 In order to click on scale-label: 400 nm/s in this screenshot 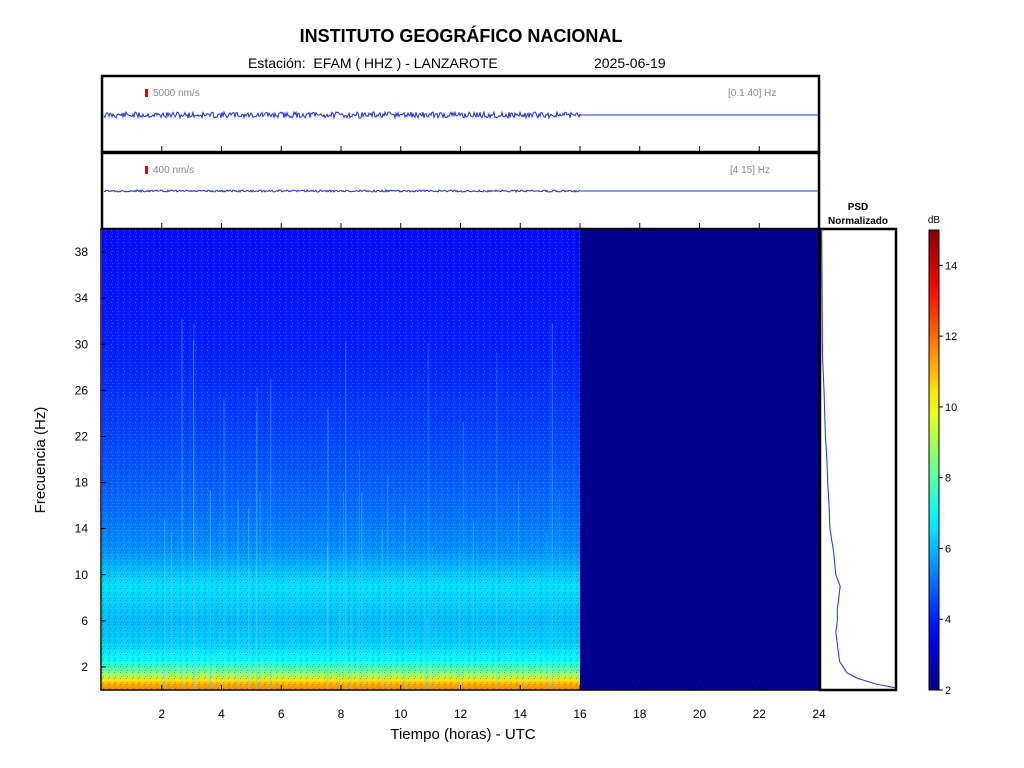, I will do `click(173, 170)`.